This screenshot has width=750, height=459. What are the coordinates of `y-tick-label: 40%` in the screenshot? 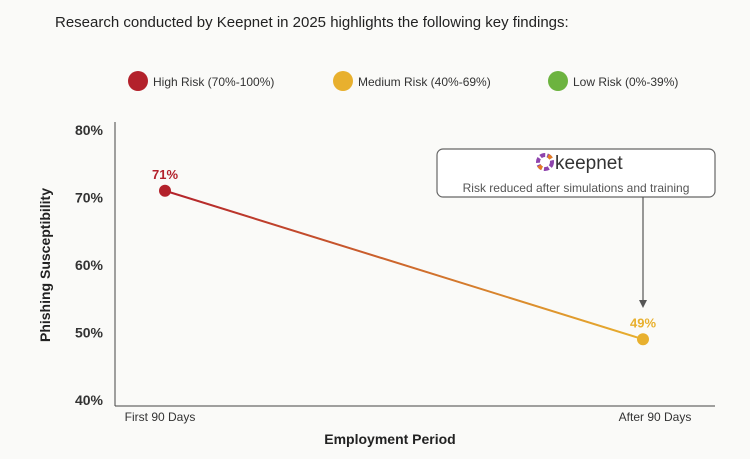 It's located at (89, 400).